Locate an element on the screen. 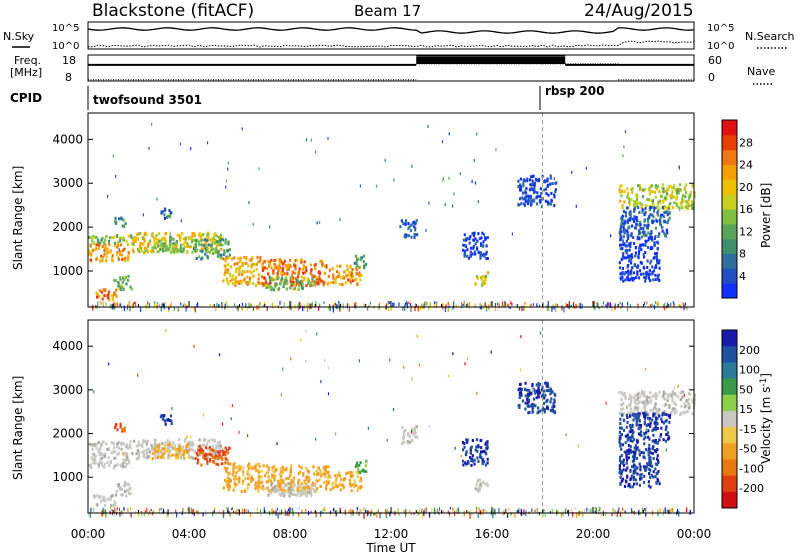  noise-right-label: N.Search is located at coordinates (770, 36).